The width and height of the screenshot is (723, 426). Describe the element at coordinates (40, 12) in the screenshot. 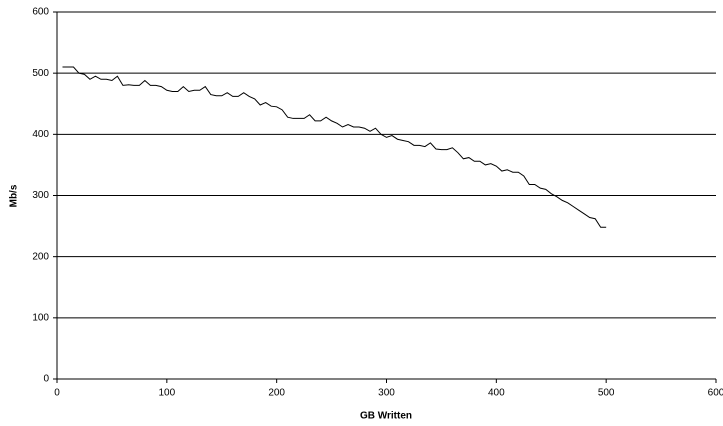

I see `y-tick-label: 600` at that location.